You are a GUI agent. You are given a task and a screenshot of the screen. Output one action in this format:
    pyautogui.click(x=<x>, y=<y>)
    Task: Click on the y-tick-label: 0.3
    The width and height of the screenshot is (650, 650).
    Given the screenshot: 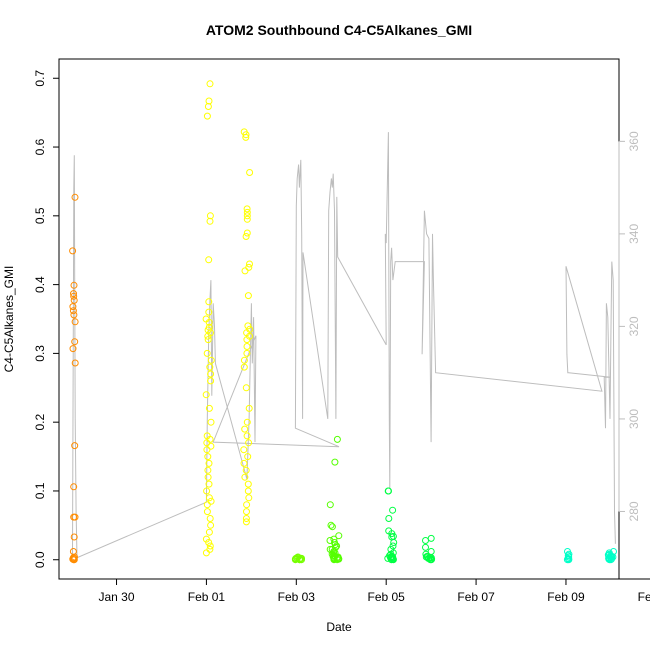 What is the action you would take?
    pyautogui.click(x=40, y=353)
    